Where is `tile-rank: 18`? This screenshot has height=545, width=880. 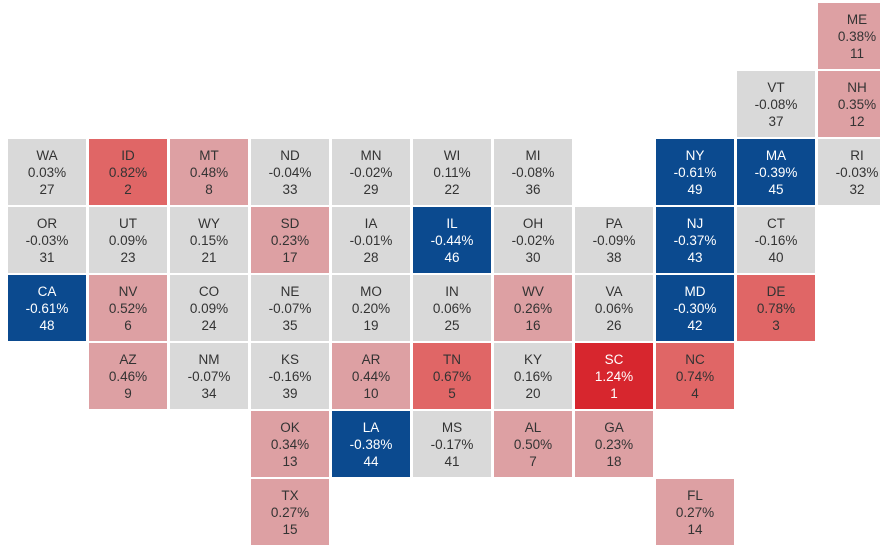
tile-rank: 18 is located at coordinates (614, 461).